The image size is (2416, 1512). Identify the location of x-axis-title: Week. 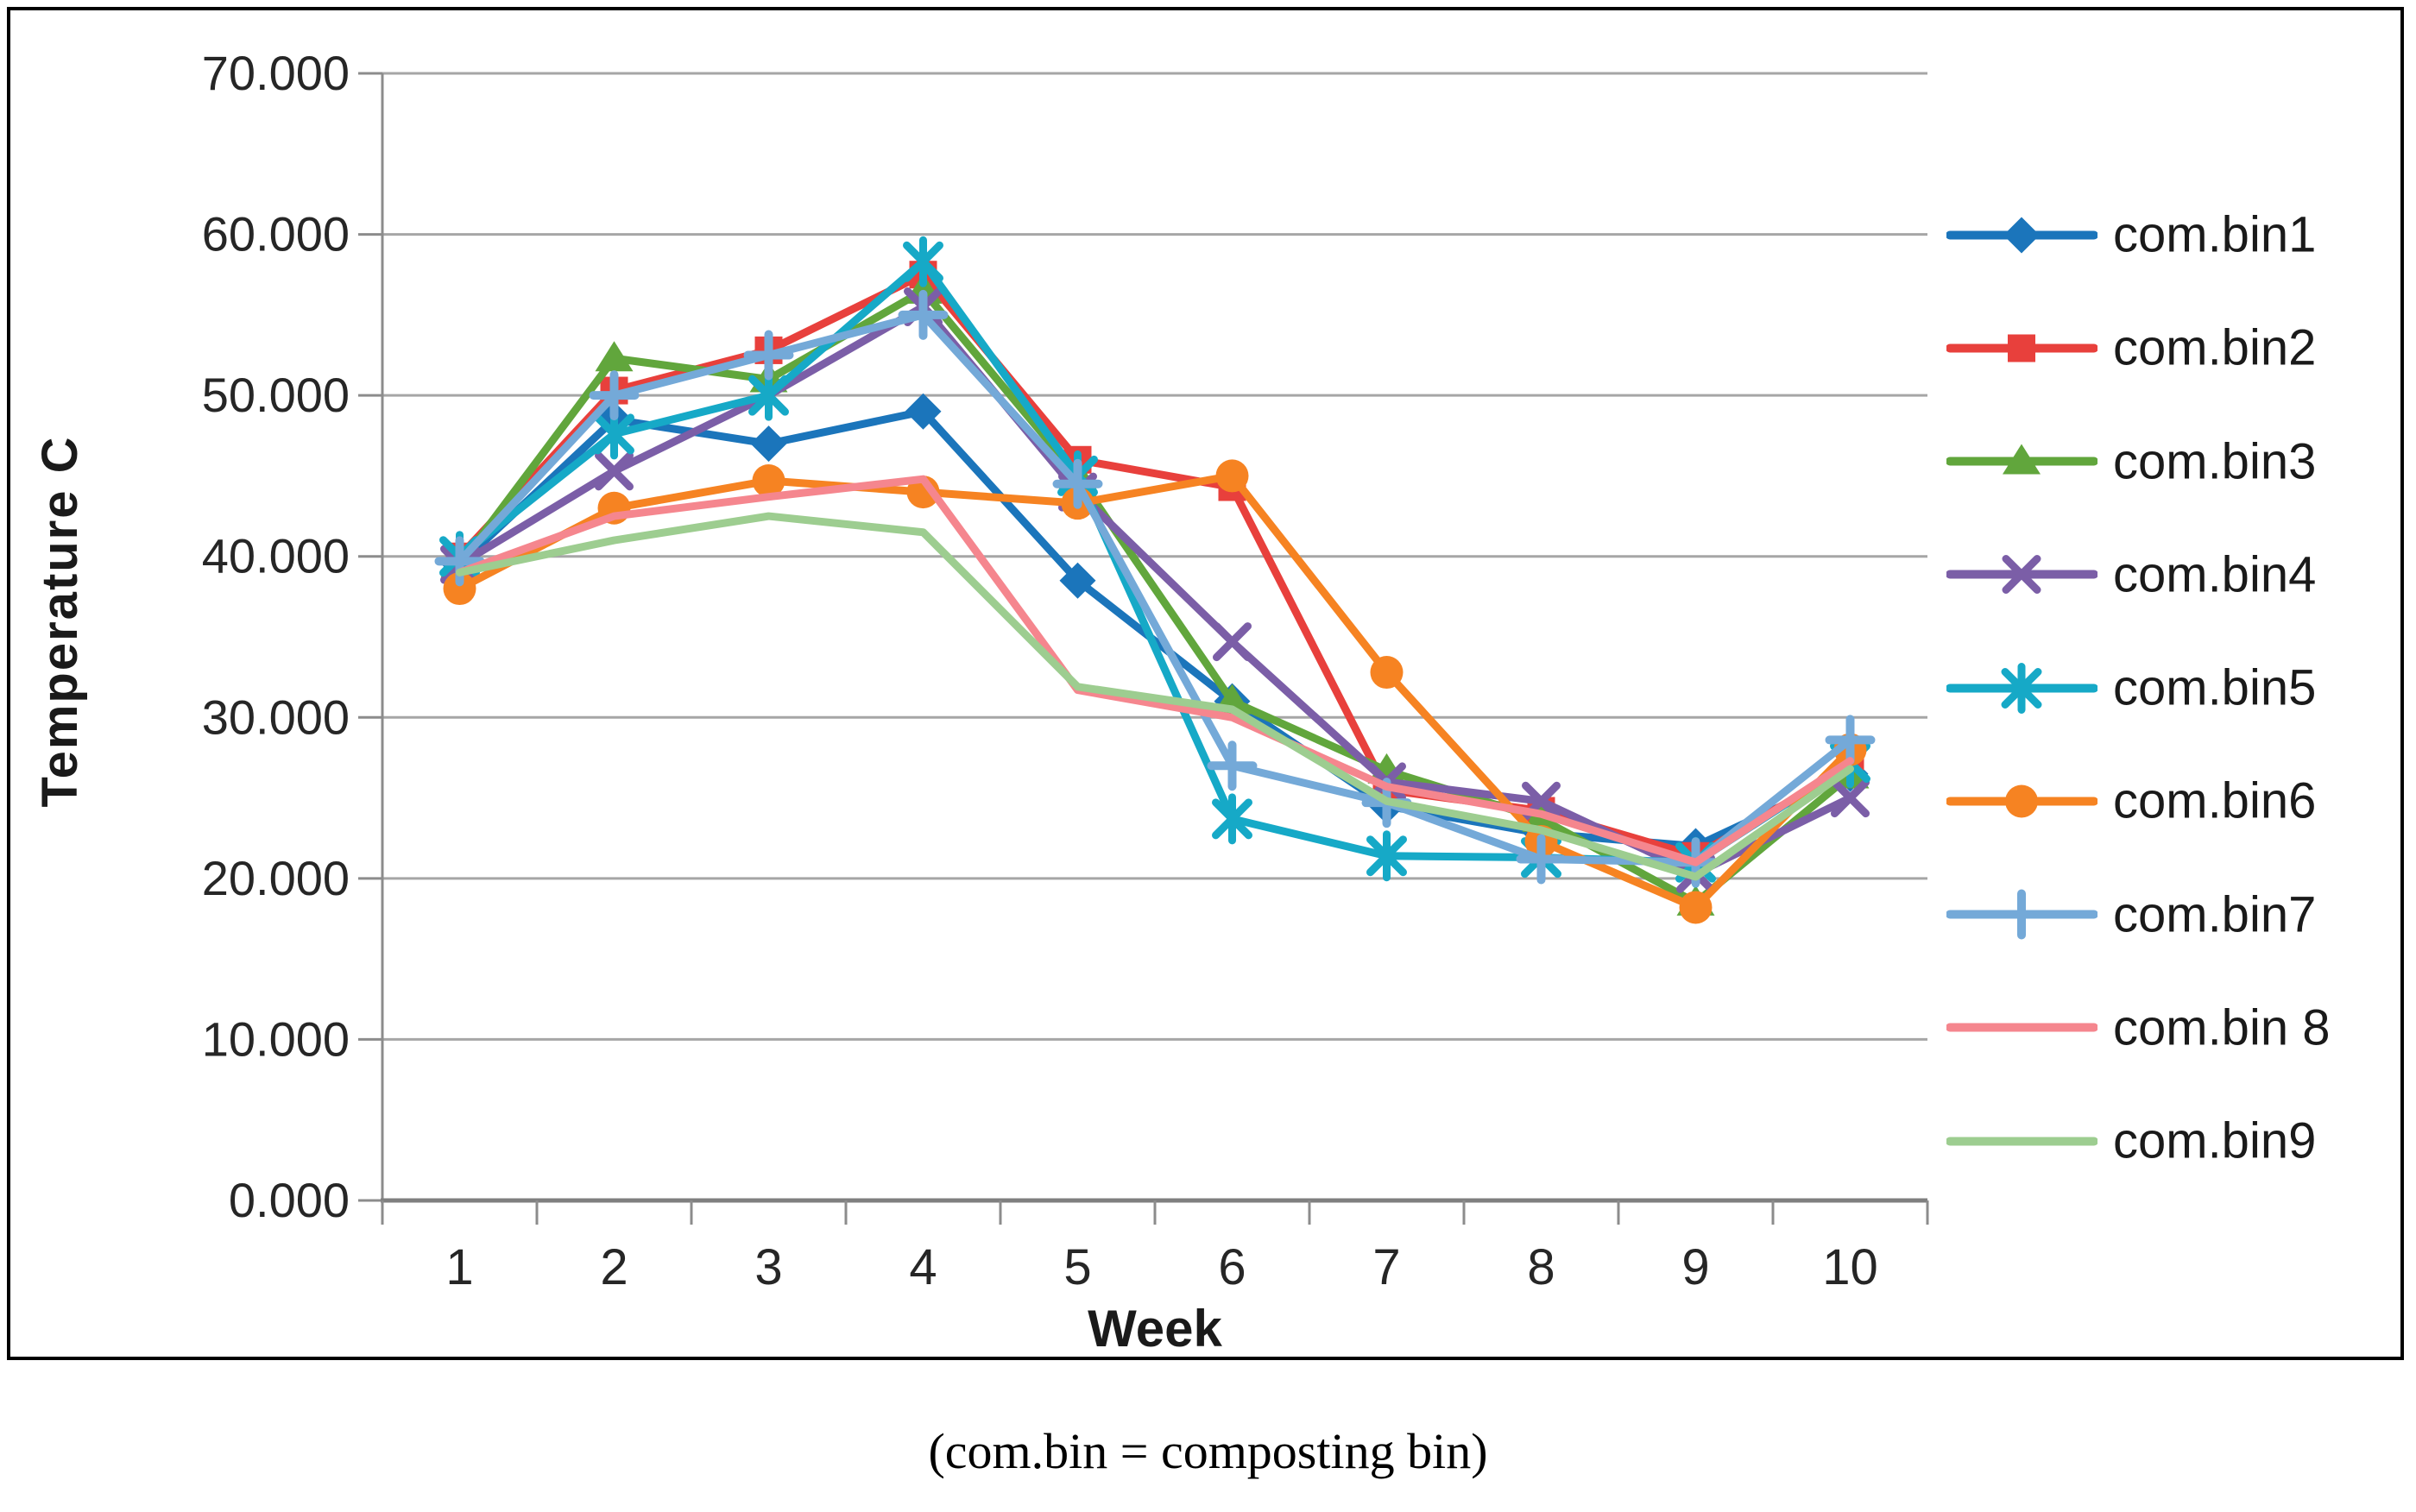
(1155, 1329).